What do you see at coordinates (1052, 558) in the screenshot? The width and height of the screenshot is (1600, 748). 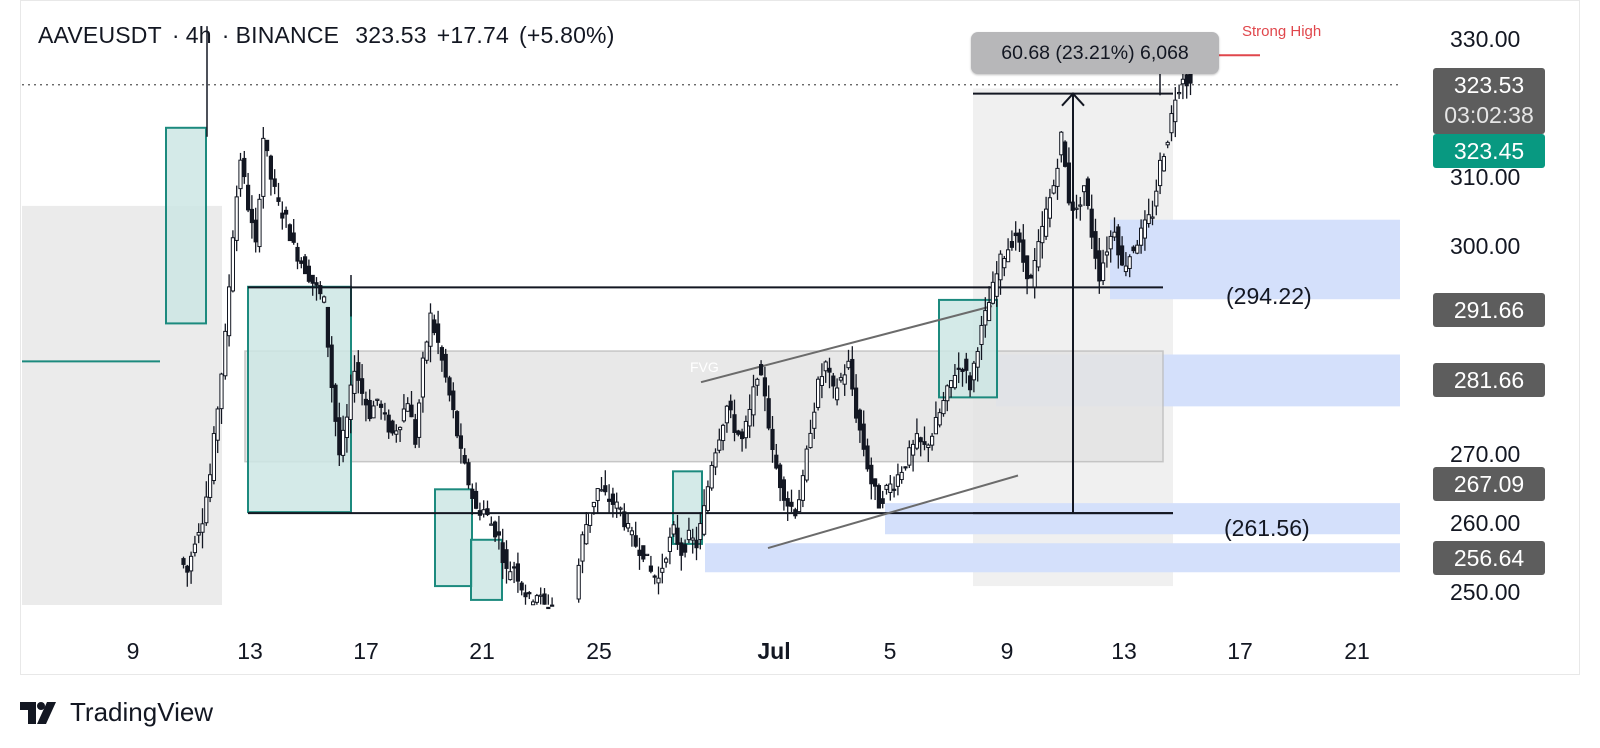 I see `demand-zone-bottom` at bounding box center [1052, 558].